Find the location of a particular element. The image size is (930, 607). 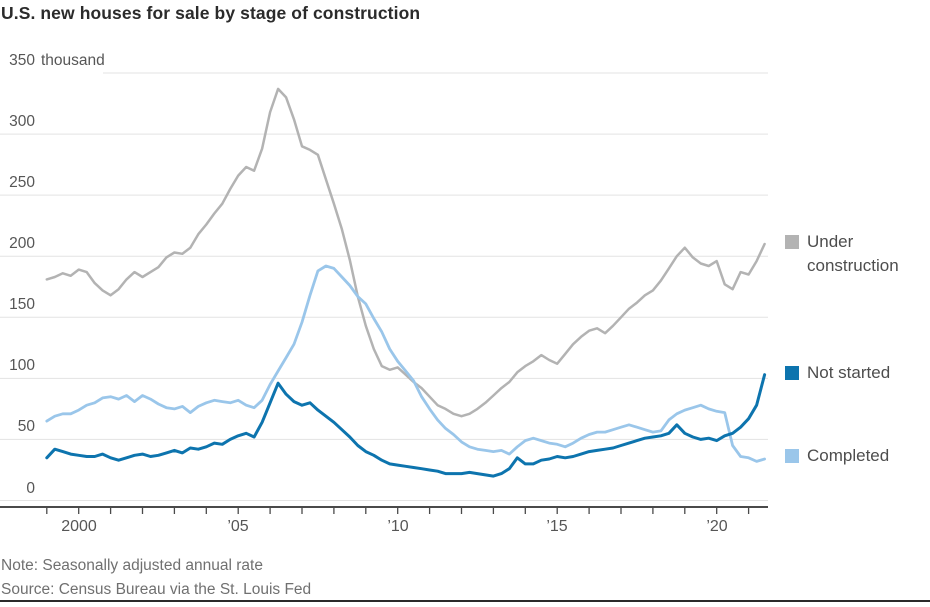

bottom-divider is located at coordinates (465, 601).